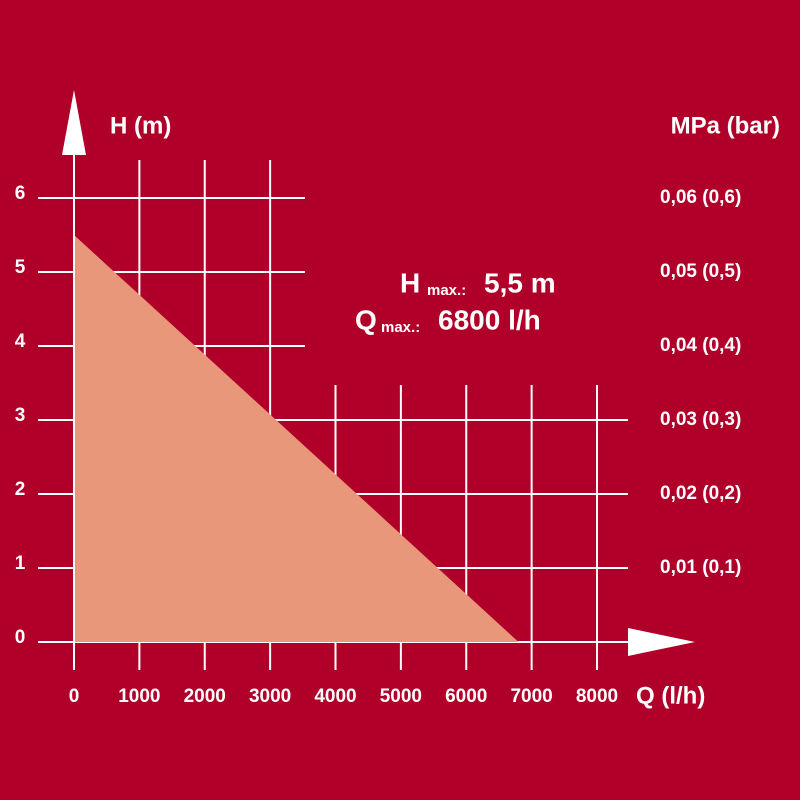 The height and width of the screenshot is (800, 800). I want to click on y2-tick-label: 0,03 (0,3), so click(700, 419).